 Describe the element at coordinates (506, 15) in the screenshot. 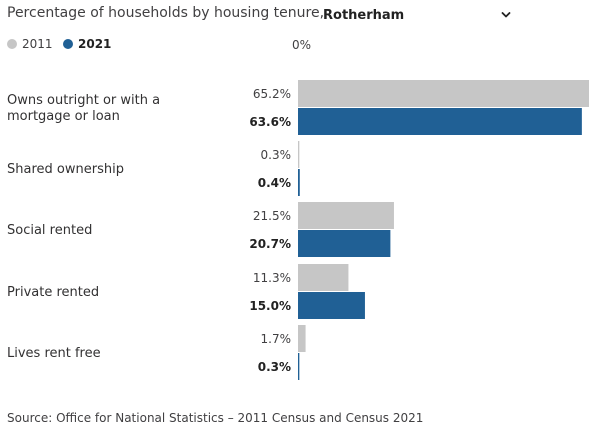

I see `chevron-down-icon` at that location.